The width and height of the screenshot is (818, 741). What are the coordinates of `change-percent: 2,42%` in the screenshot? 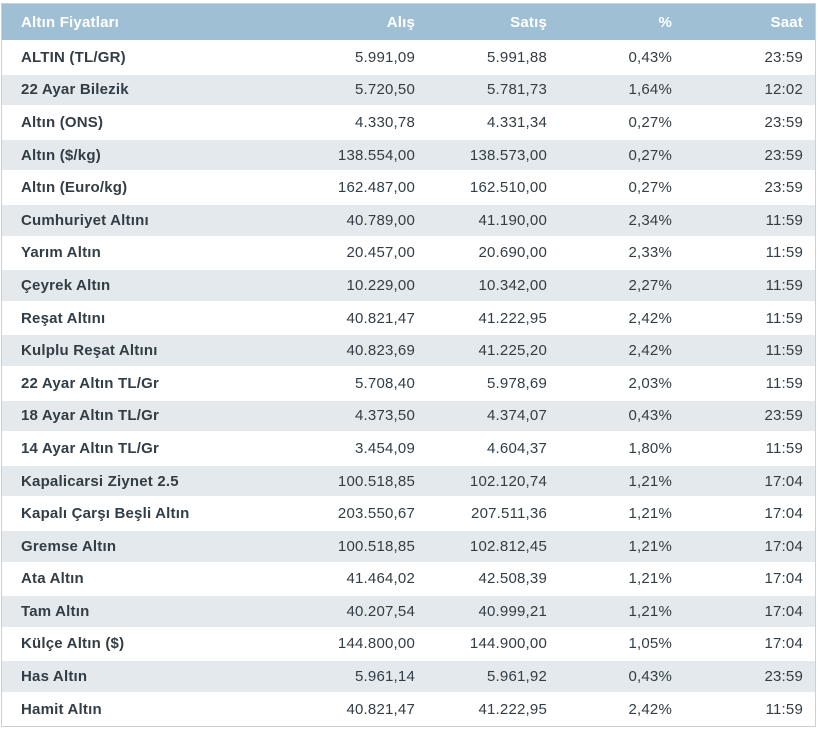 It's located at (621, 709).